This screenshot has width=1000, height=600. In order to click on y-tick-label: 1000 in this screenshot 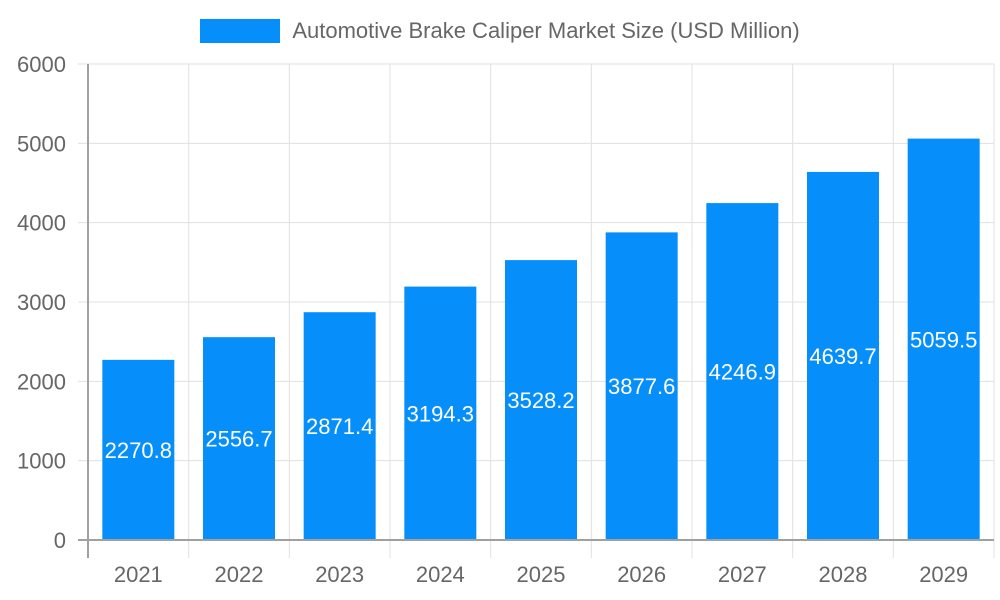, I will do `click(41, 461)`.